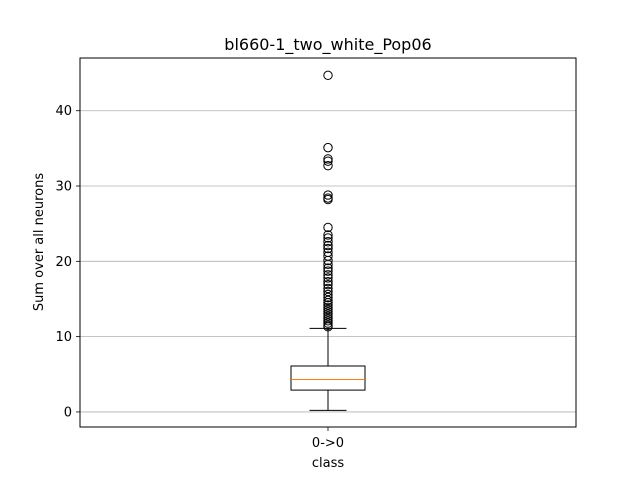 Image resolution: width=640 pixels, height=480 pixels. Describe the element at coordinates (328, 378) in the screenshot. I see `interquartile-box` at that location.